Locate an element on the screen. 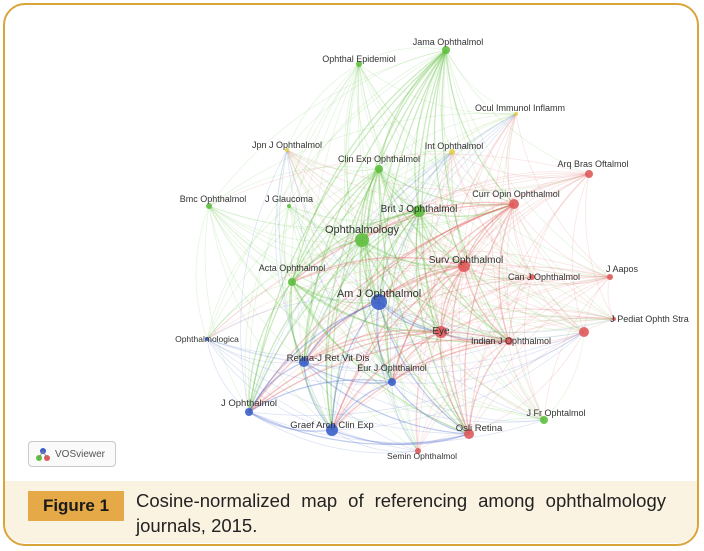  node-label-epidemiol: Ophthal Epidemiol is located at coordinates (359, 59).